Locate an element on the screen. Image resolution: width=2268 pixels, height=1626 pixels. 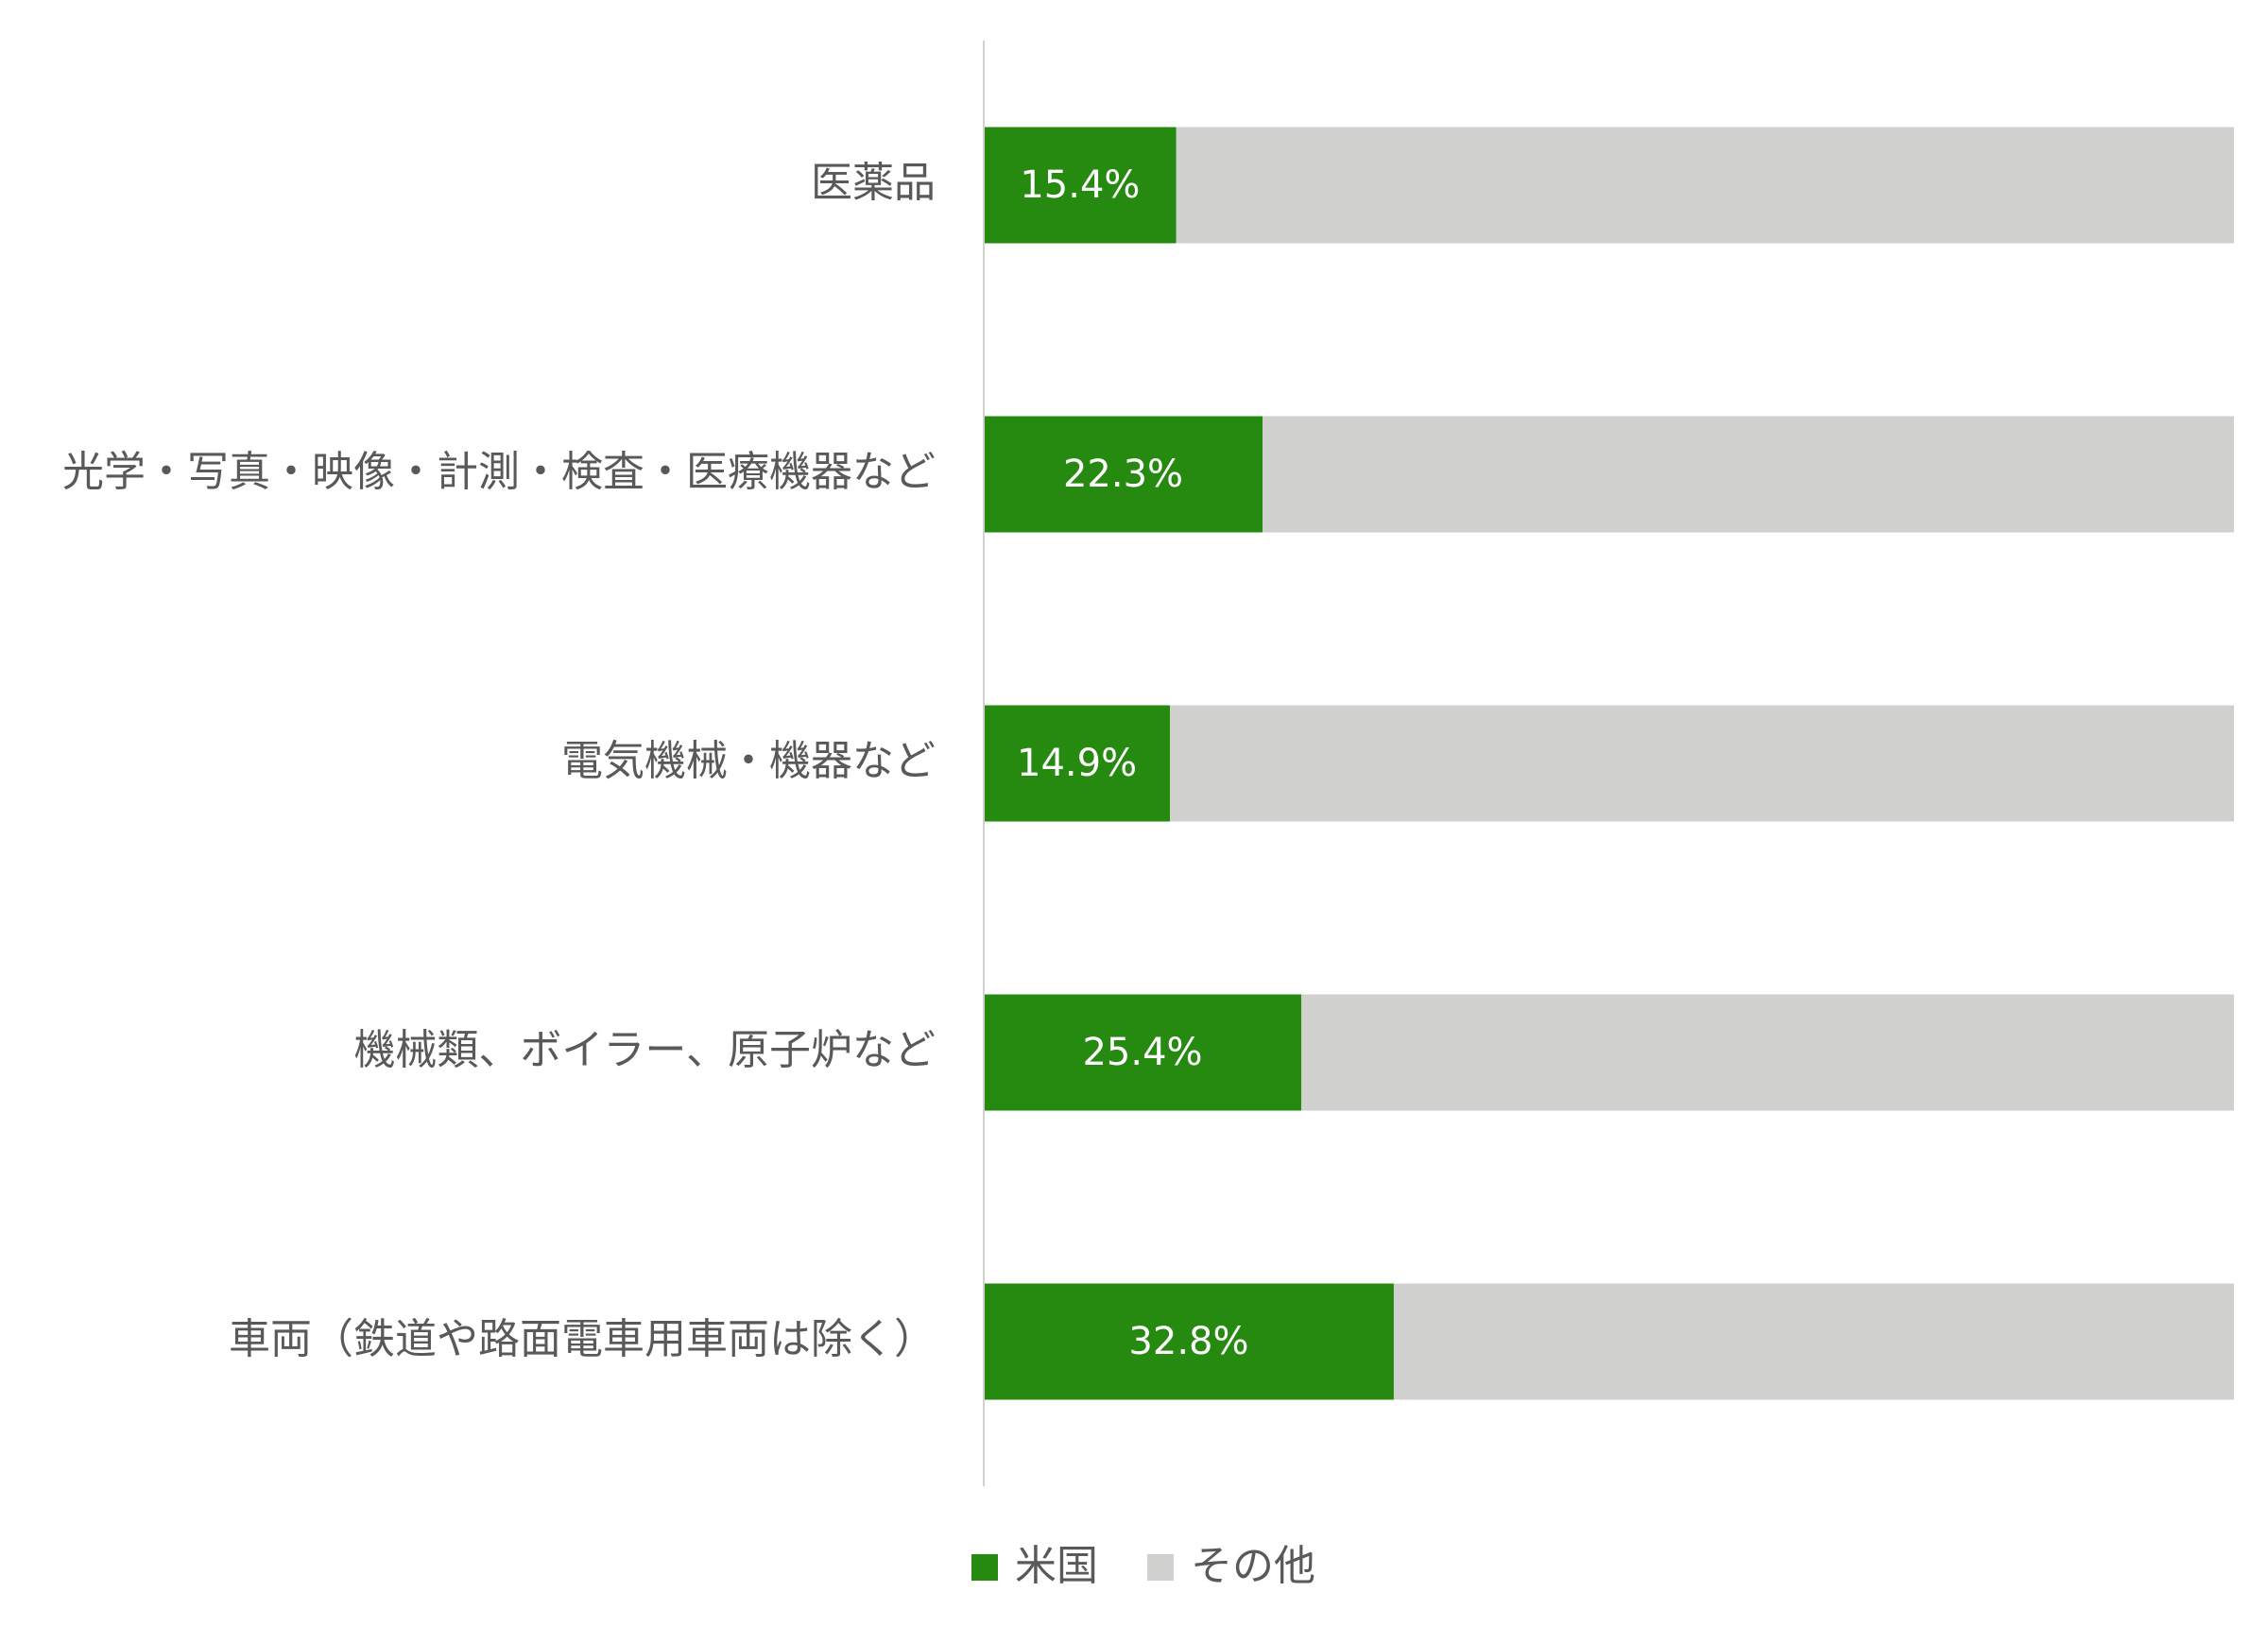
value-label: 32.8% is located at coordinates (1188, 1342).